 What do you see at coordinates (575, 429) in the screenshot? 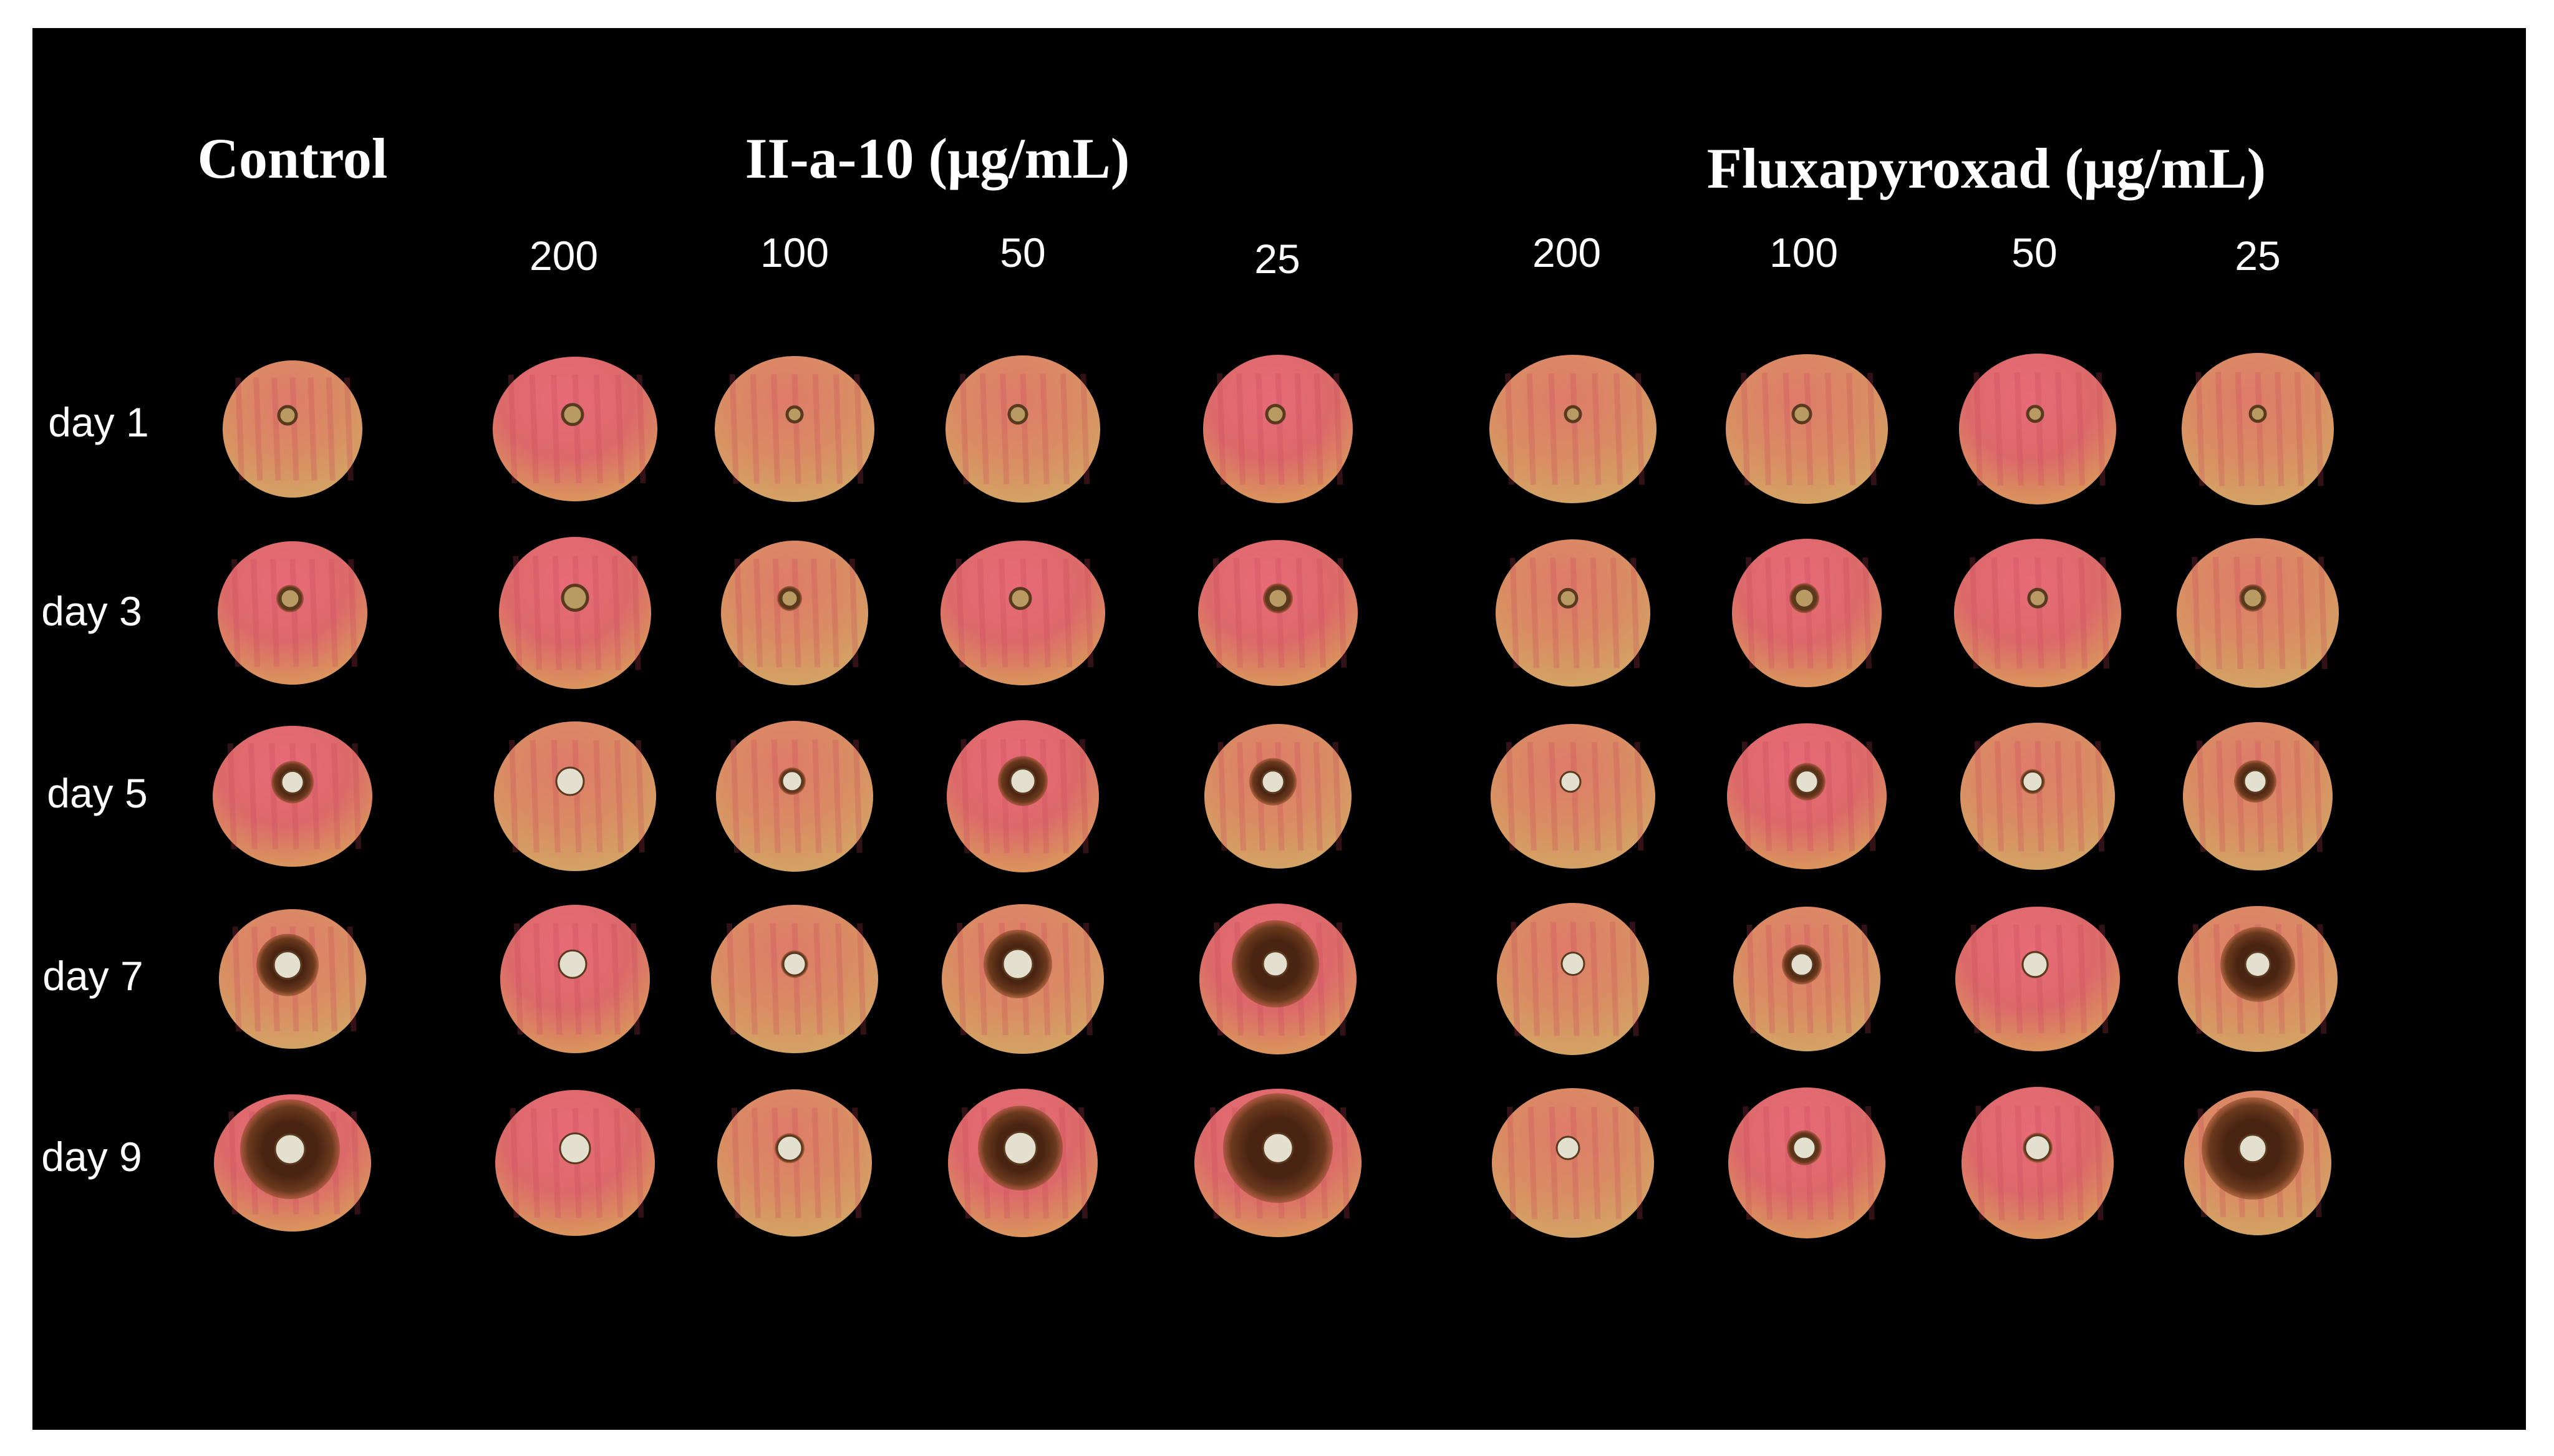
I see `apple-ii-200-day1` at bounding box center [575, 429].